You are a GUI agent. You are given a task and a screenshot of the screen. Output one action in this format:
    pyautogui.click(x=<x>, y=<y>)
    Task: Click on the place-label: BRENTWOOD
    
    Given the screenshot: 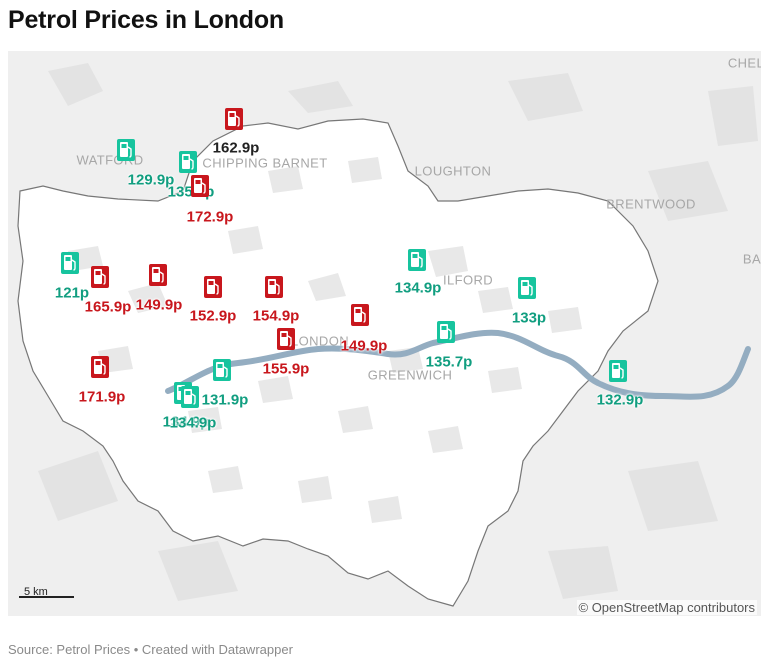 What is the action you would take?
    pyautogui.click(x=651, y=204)
    